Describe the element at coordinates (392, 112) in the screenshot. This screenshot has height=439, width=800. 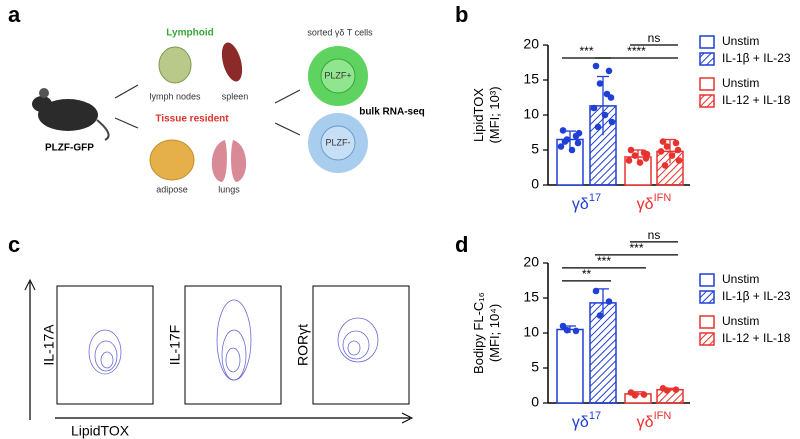
I see `label: bulk RNA-seq` at that location.